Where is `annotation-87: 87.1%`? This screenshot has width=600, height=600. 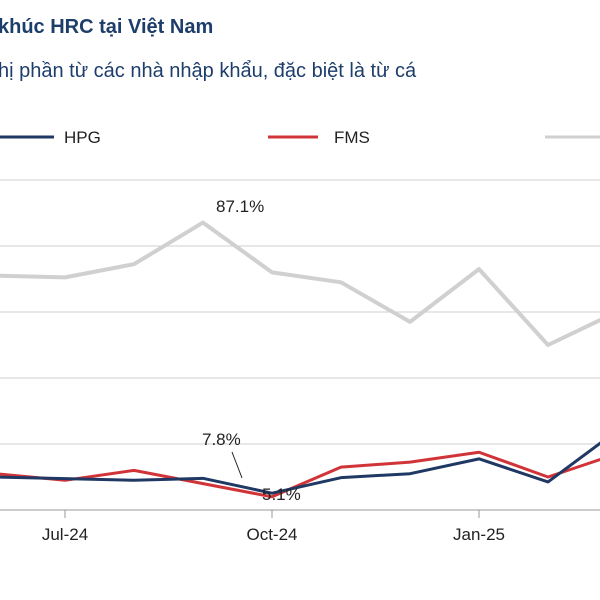
annotation-87: 87.1% is located at coordinates (240, 206).